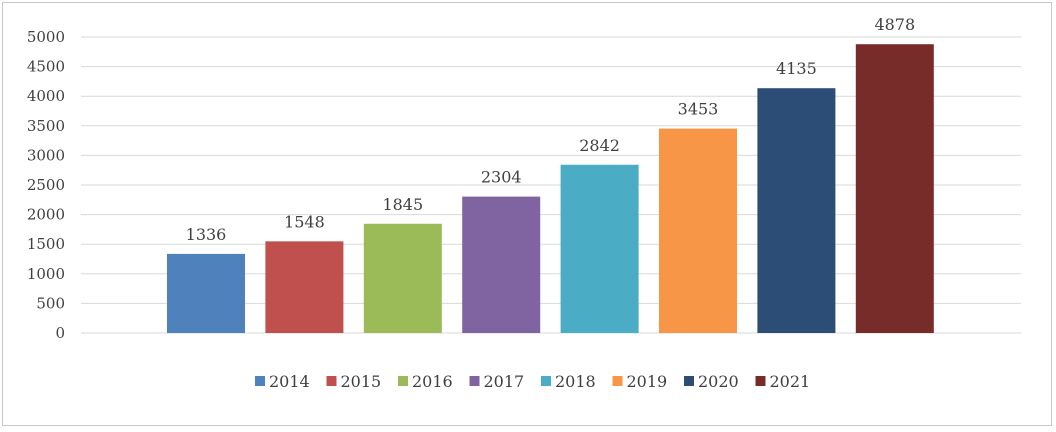  What do you see at coordinates (46, 155) in the screenshot?
I see `y-tick-label: 3000` at bounding box center [46, 155].